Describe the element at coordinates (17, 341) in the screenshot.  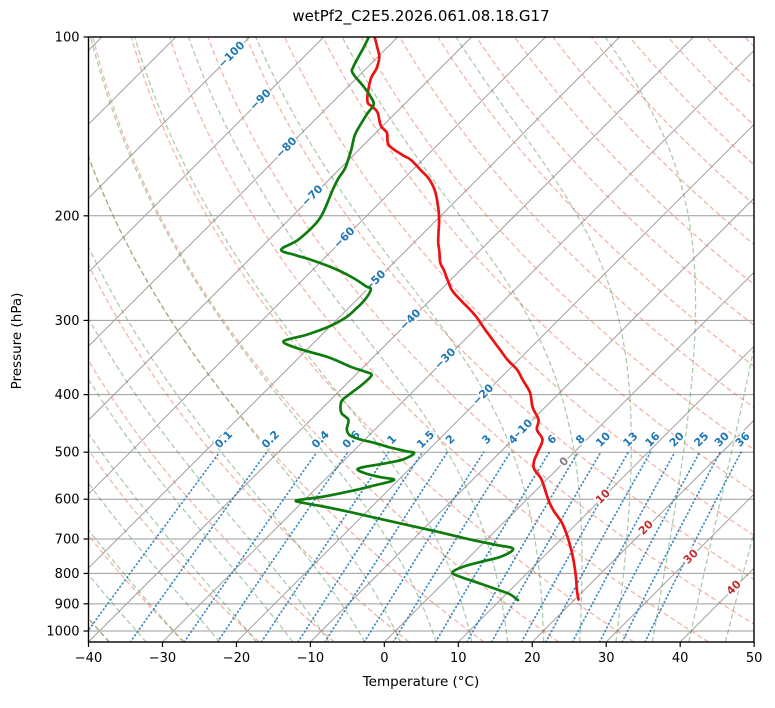
I see `y-axis-label: Pressure (hPa)` at that location.